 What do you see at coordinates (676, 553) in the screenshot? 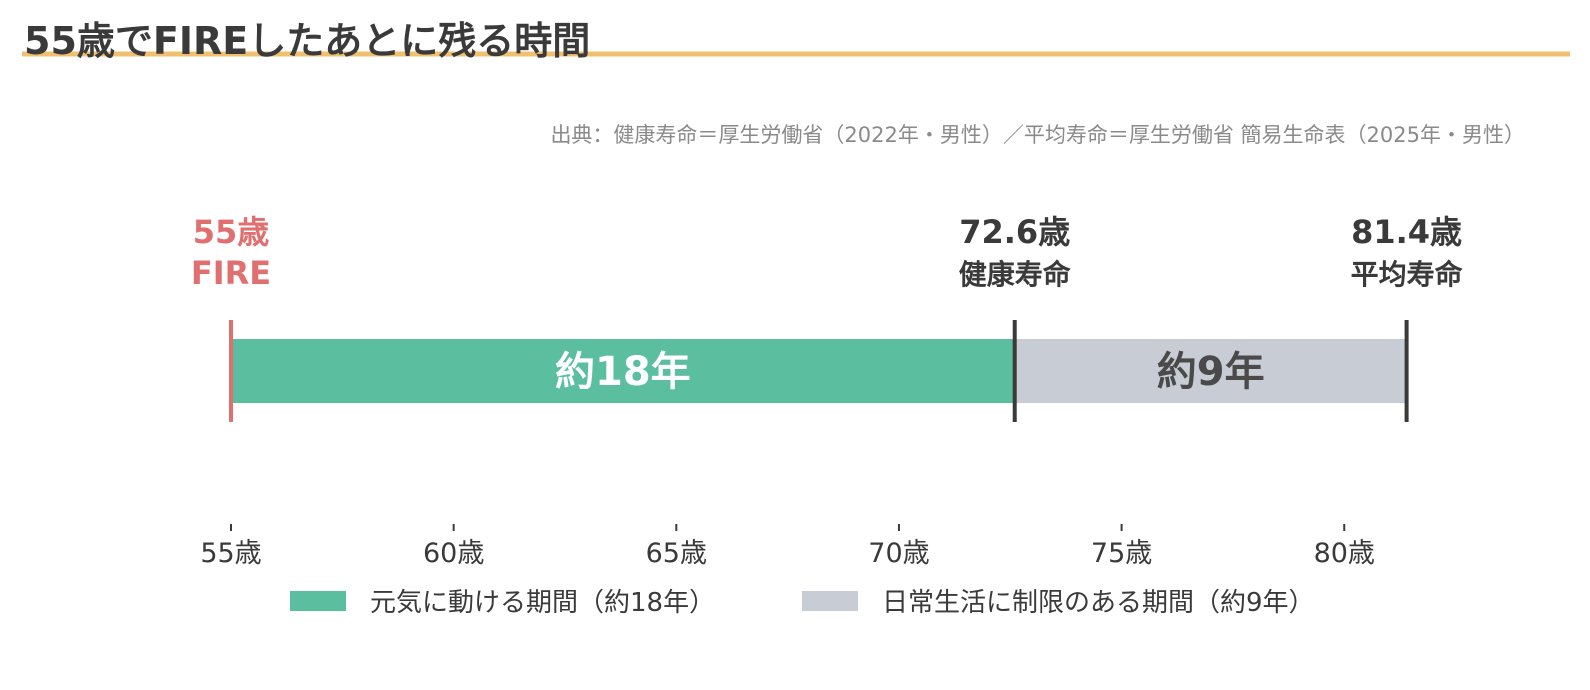
I see `x-tick-label-2: 65歳` at bounding box center [676, 553].